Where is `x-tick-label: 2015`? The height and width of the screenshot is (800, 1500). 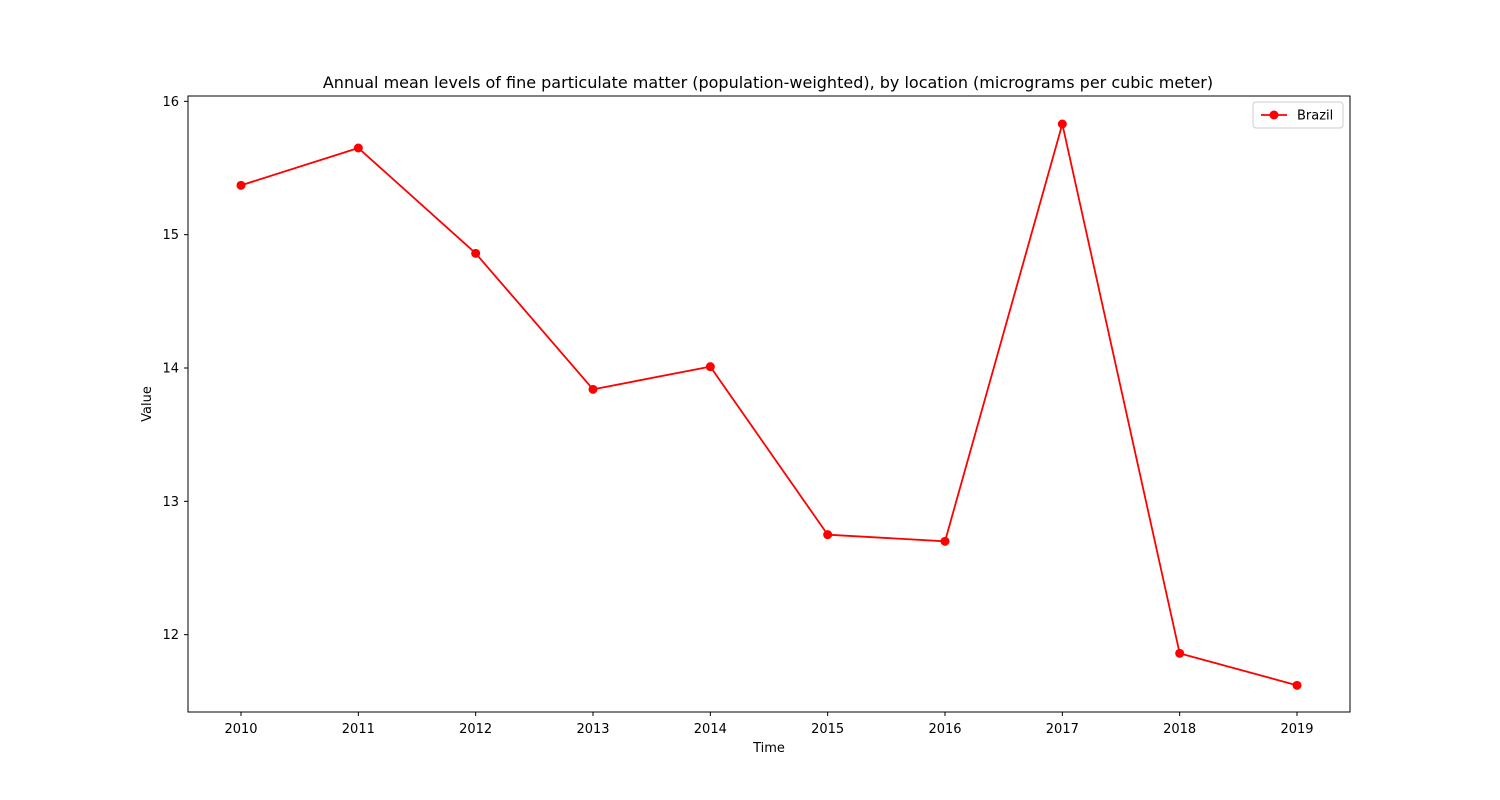
x-tick-label: 2015 is located at coordinates (827, 729).